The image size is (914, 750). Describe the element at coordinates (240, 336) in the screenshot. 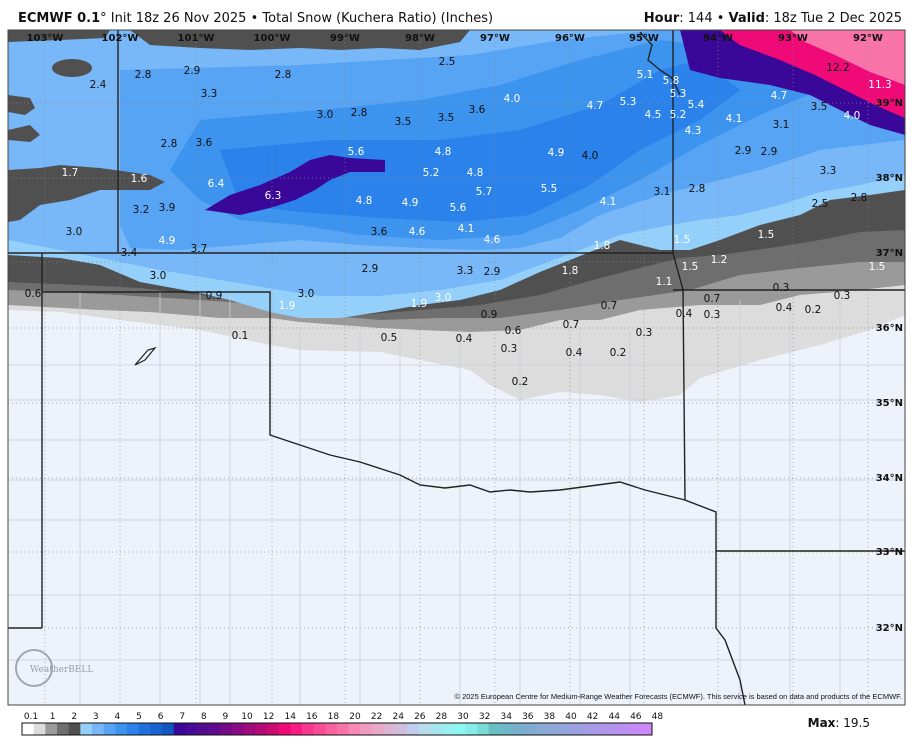

I see `snow-amount-label: 0.1` at that location.